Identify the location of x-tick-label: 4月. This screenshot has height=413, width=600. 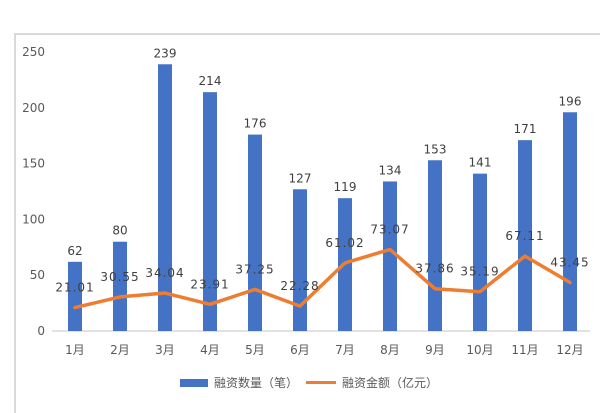
(210, 350).